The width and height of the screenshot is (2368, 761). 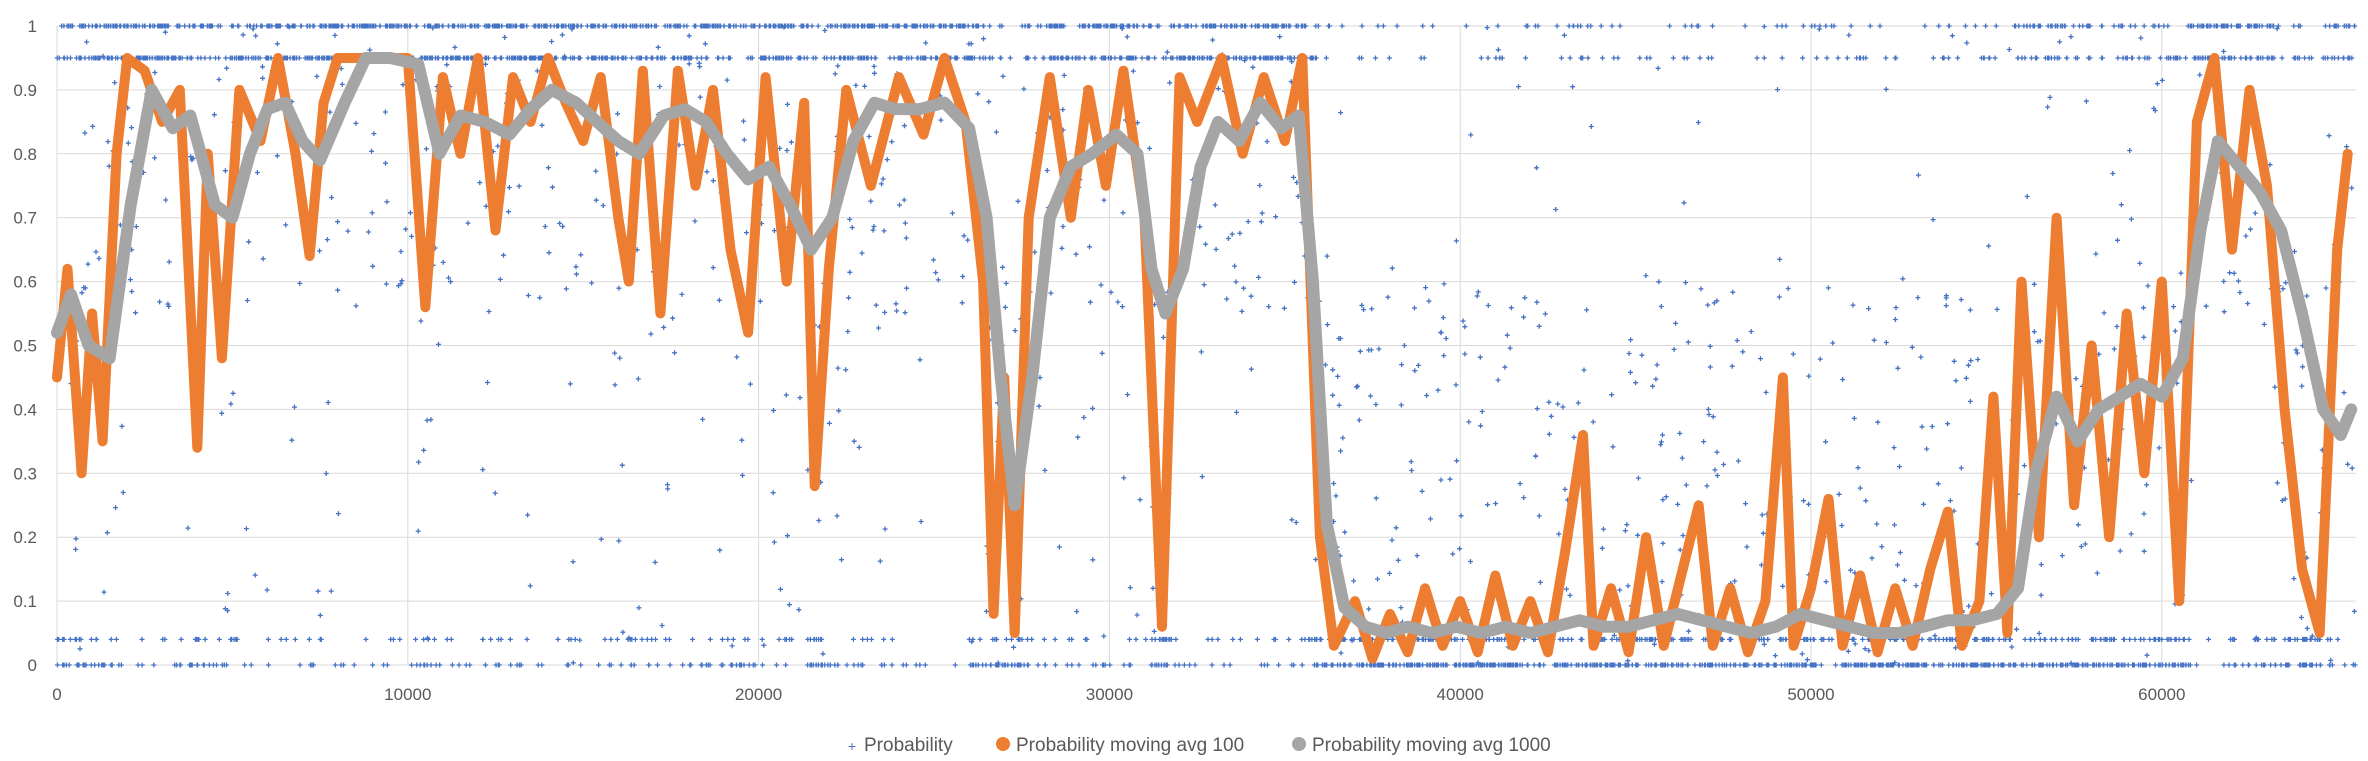 What do you see at coordinates (908, 745) in the screenshot?
I see `legend-label-probability: Probability` at bounding box center [908, 745].